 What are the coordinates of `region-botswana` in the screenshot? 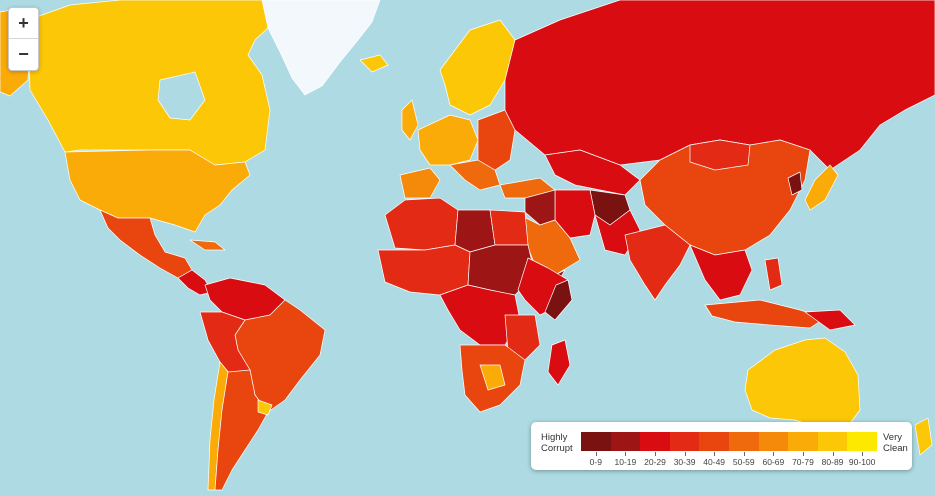 It's located at (492, 377).